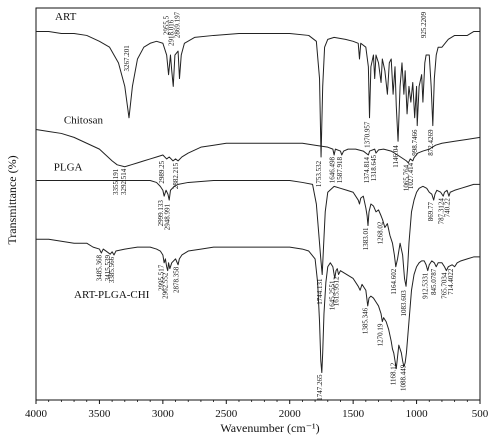 This screenshot has height=445, width=500. What do you see at coordinates (176, 279) in the screenshot?
I see `peak-label: 2878.358` at bounding box center [176, 279].